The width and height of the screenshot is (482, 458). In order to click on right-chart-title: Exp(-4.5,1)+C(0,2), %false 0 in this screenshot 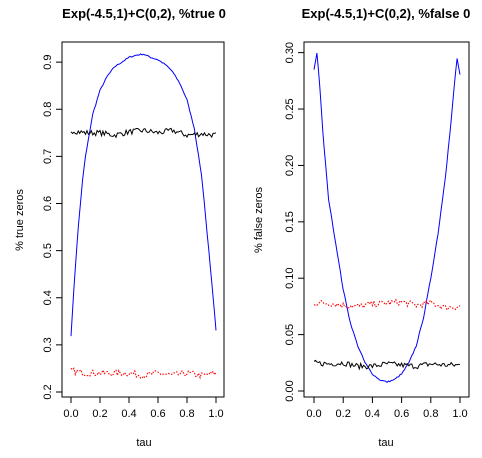, I will do `click(386, 13)`.